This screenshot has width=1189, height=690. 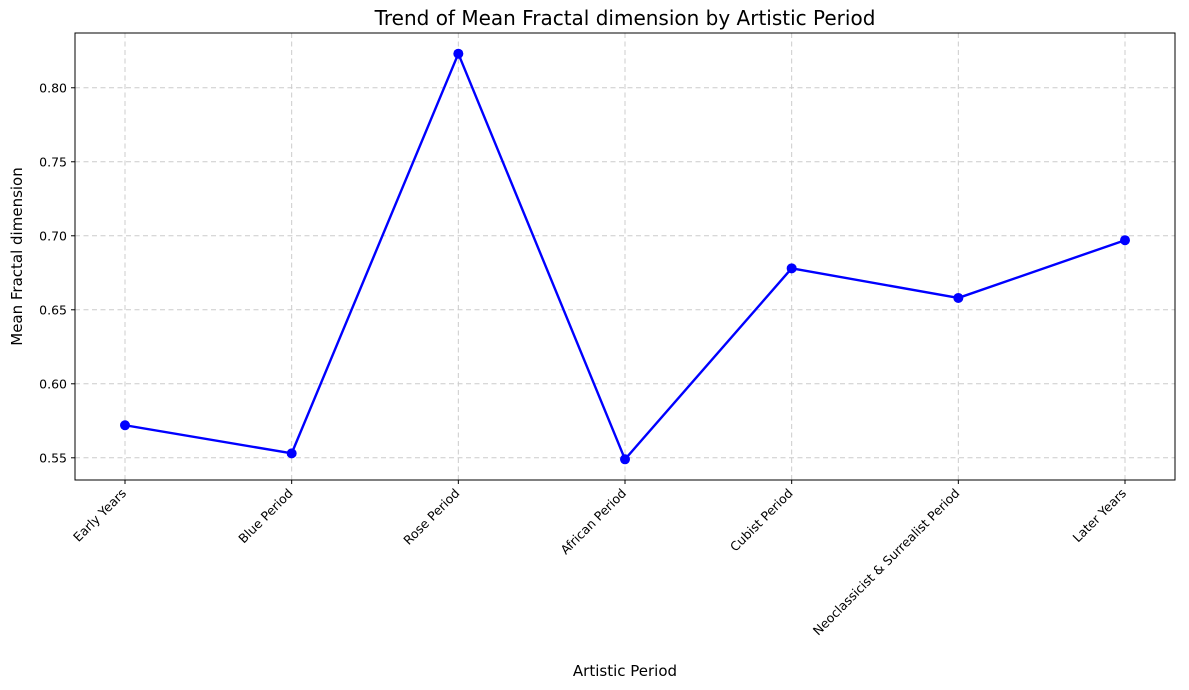 What do you see at coordinates (431, 517) in the screenshot?
I see `x-tick-label: Rose Period` at bounding box center [431, 517].